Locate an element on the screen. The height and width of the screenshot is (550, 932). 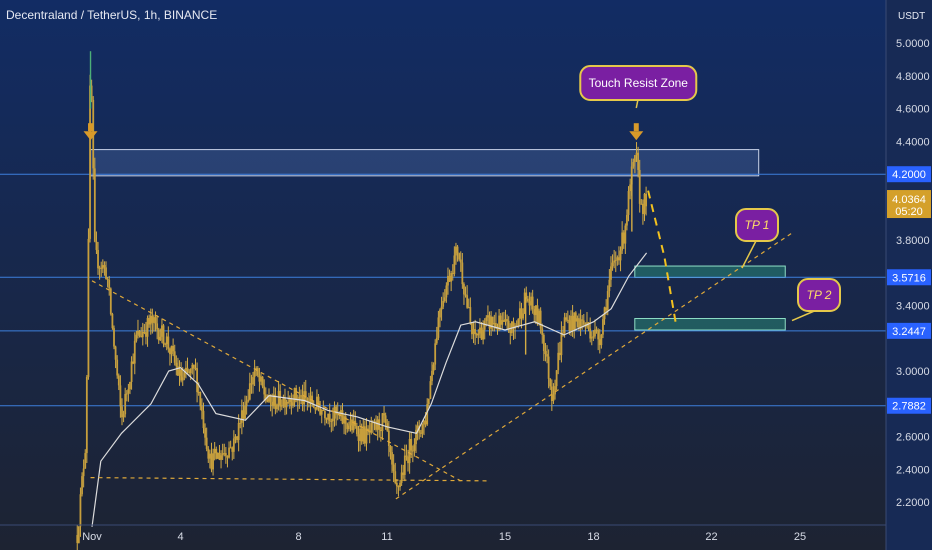
current-price-box is located at coordinates (909, 204).